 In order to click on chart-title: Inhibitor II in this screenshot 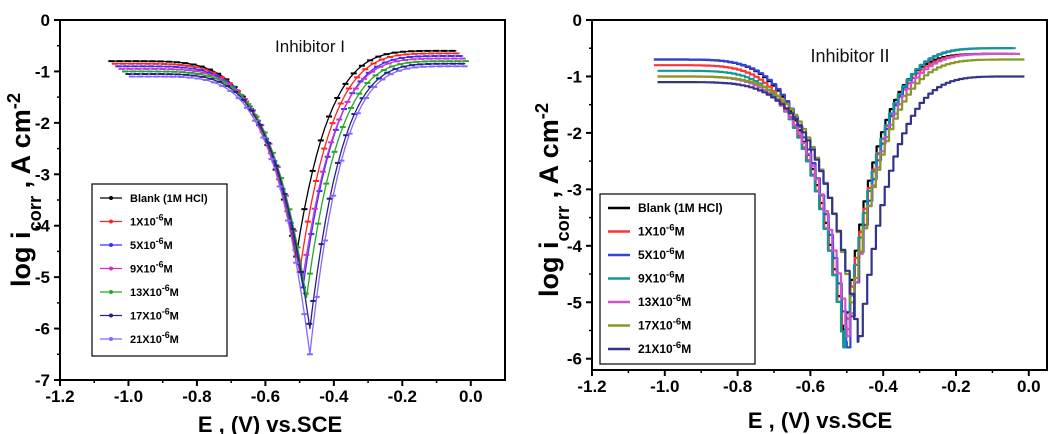, I will do `click(849, 56)`.